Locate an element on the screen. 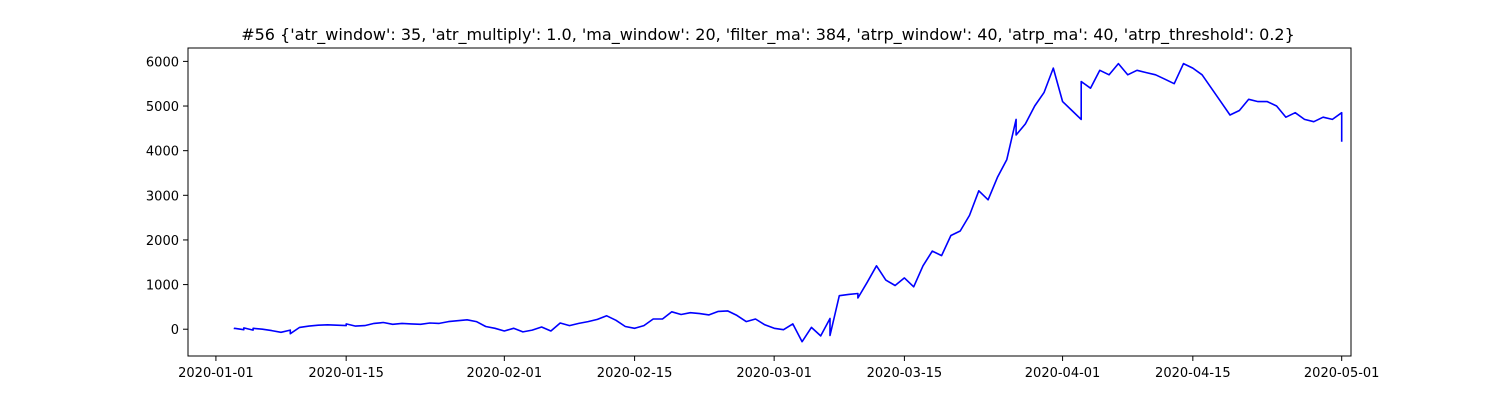 The height and width of the screenshot is (400, 1500). y-axis: 0 1000 2000 3000 4000 5000 6000 is located at coordinates (167, 196).